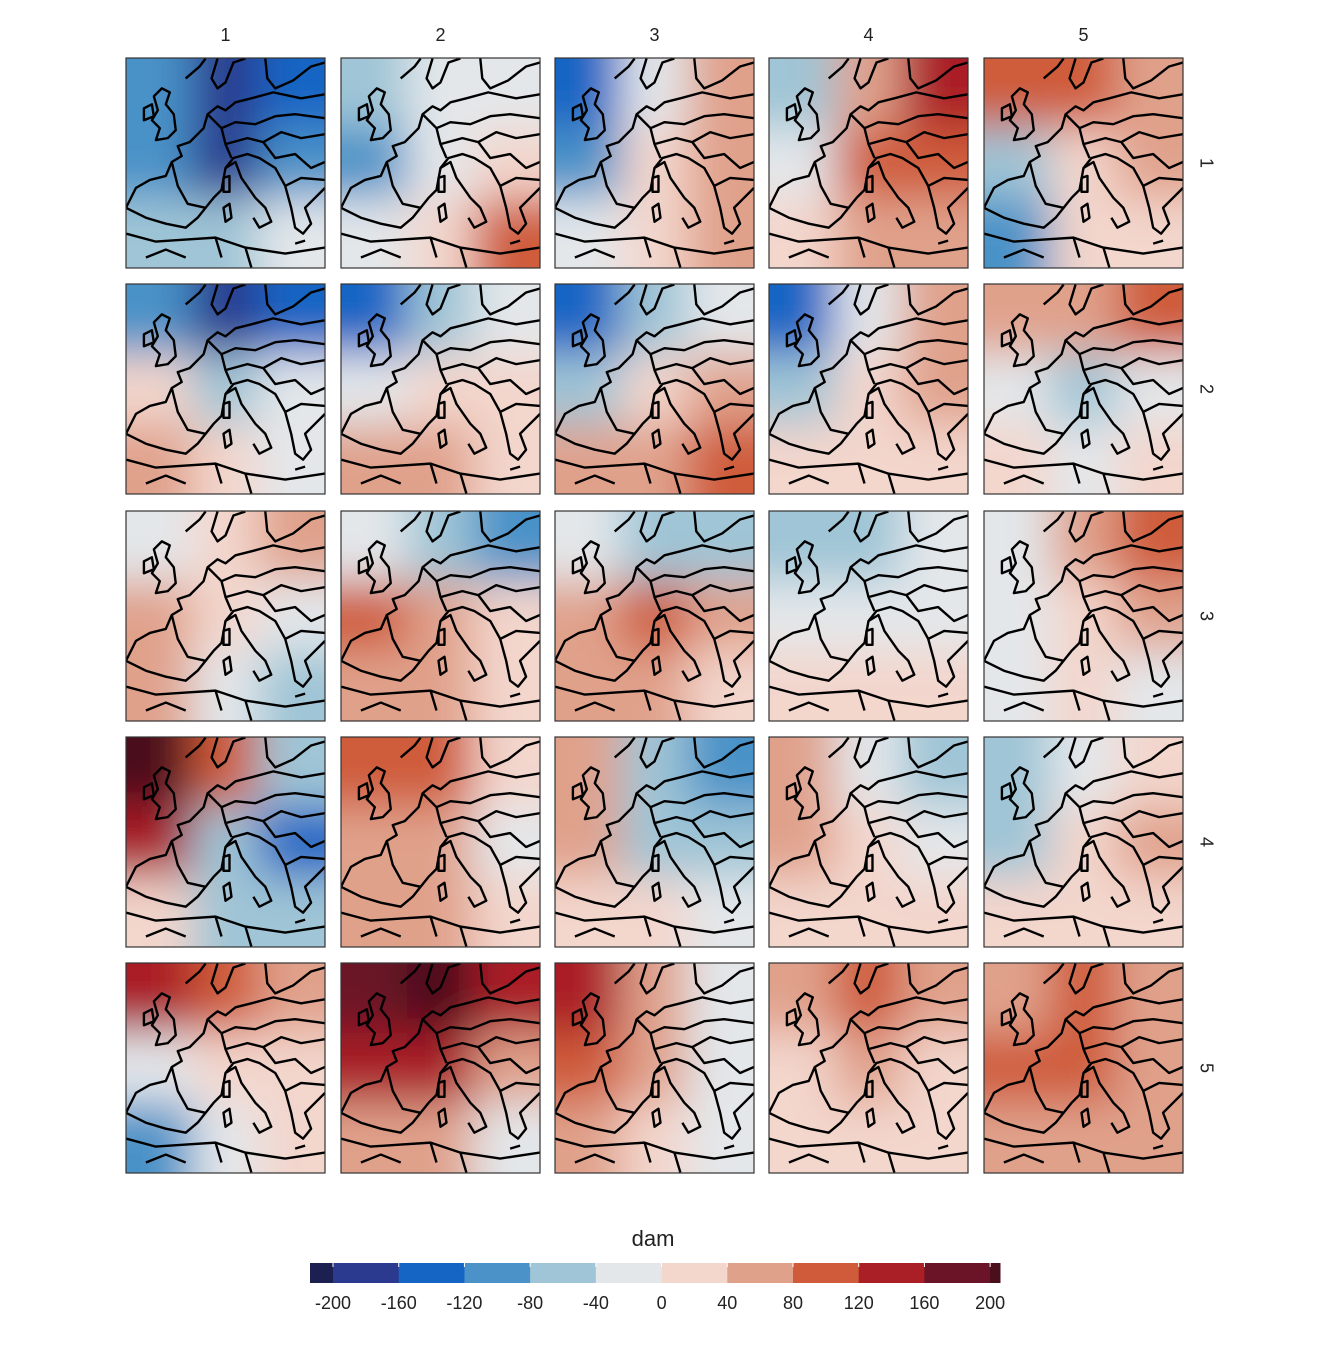 This screenshot has height=1349, width=1344. I want to click on colorbar-tick-label: -40, so click(596, 1303).